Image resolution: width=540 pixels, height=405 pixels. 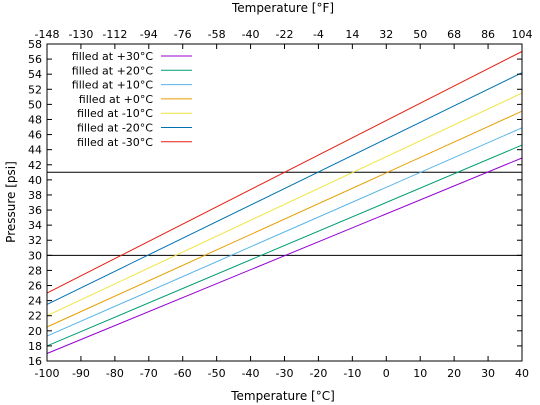 I want to click on y-tick-label-18: 52, so click(x=35, y=89).